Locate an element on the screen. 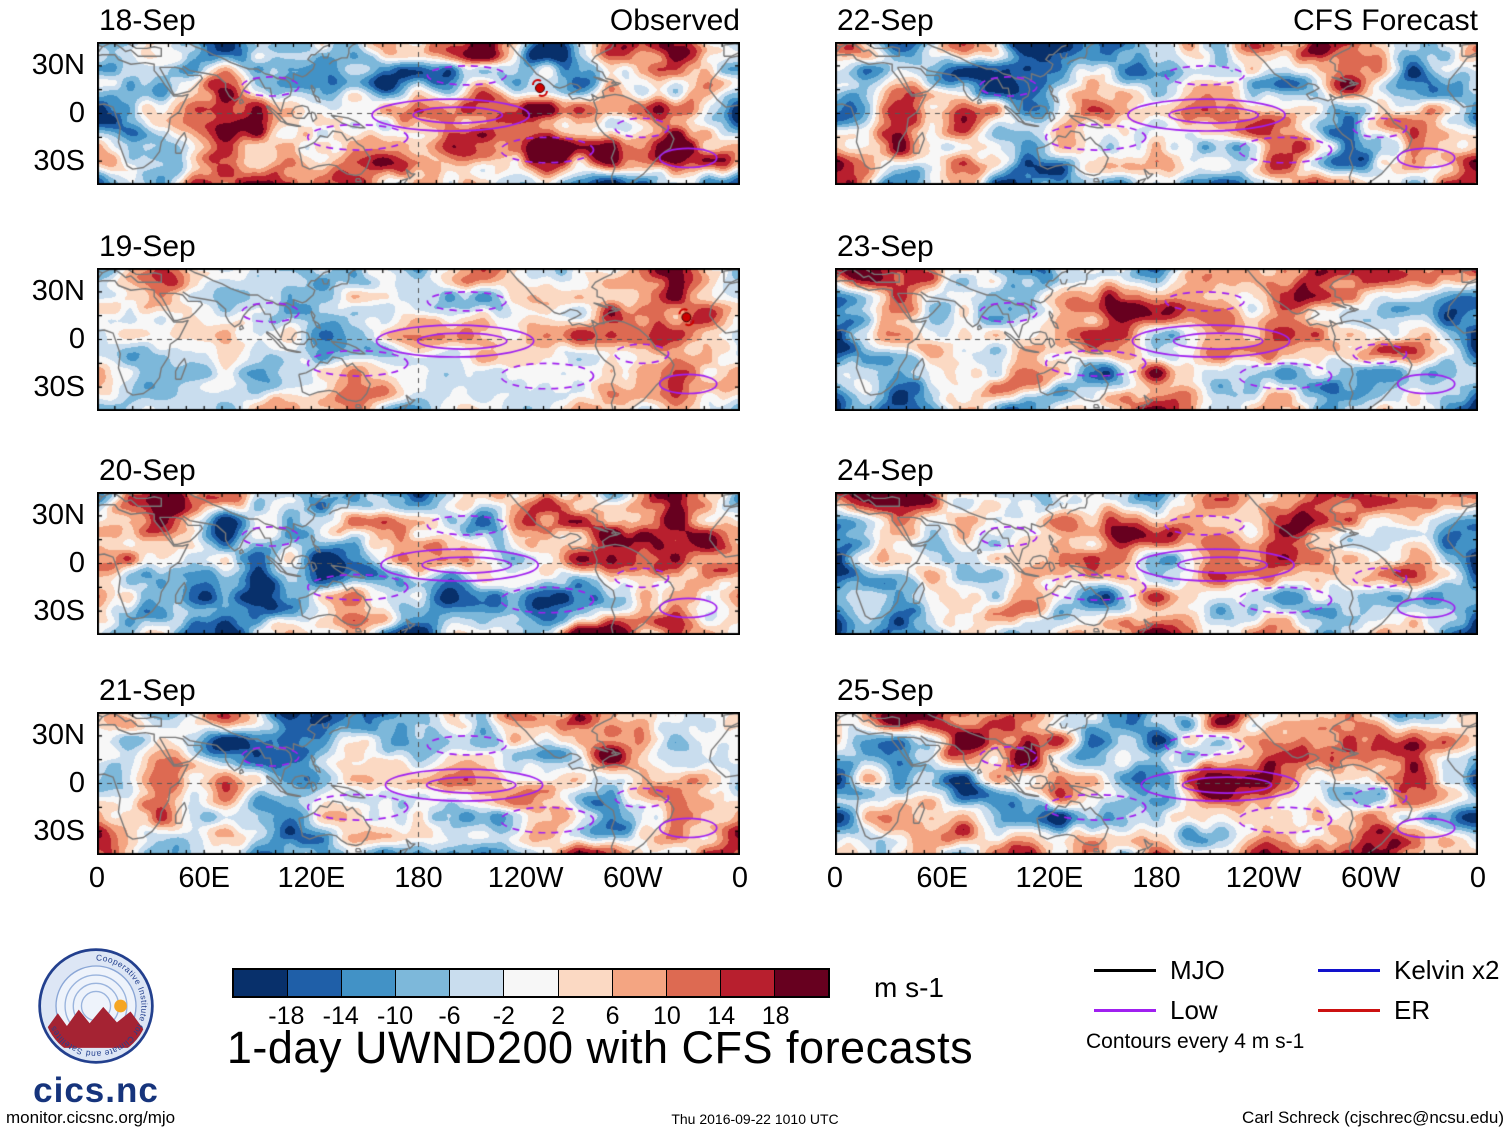 Image resolution: width=1510 pixels, height=1137 pixels. map-panel-observed-21-sep: 21-Sep 30N 0 30S is located at coordinates (386, 765).